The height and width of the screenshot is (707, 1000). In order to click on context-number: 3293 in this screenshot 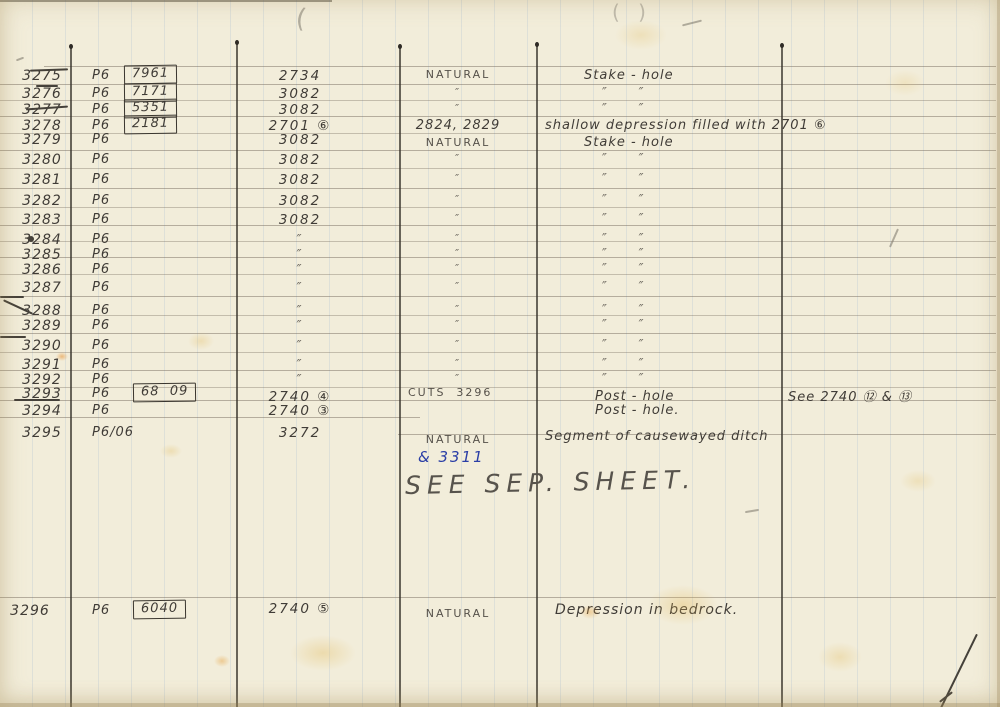, I will do `click(42, 394)`.